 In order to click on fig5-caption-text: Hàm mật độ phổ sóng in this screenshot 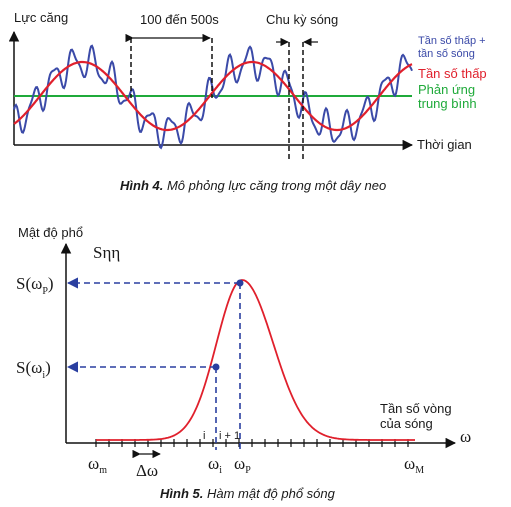, I will do `click(269, 493)`.